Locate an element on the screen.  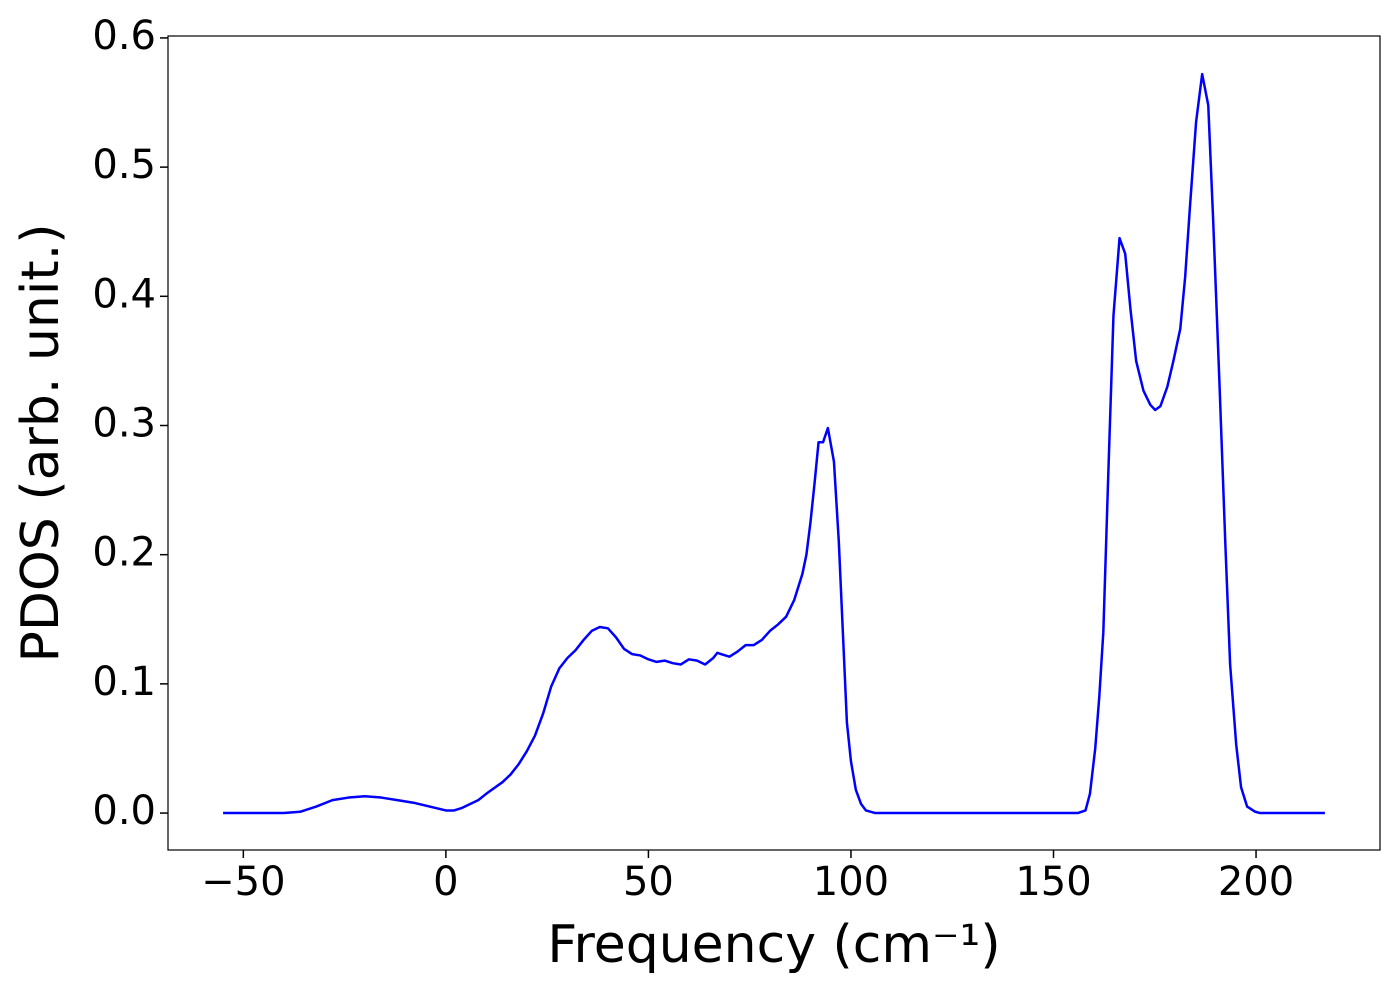
x-tick-label: 100 is located at coordinates (851, 882).